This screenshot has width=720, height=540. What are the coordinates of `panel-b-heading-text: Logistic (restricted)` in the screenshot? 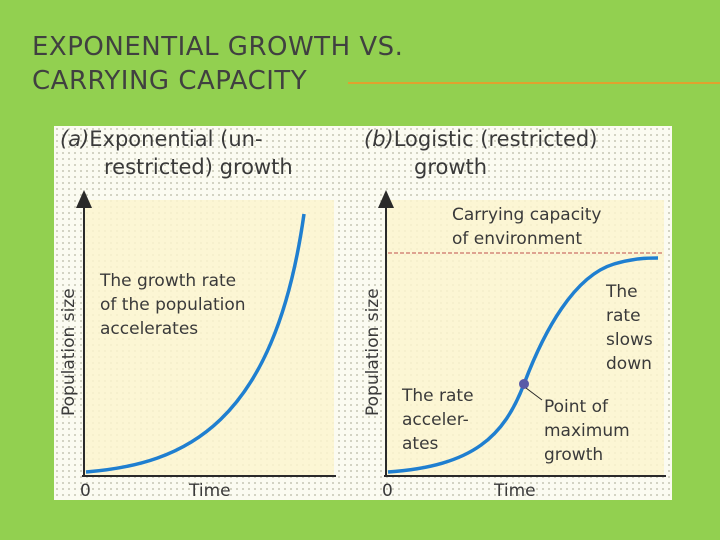 It's located at (496, 139).